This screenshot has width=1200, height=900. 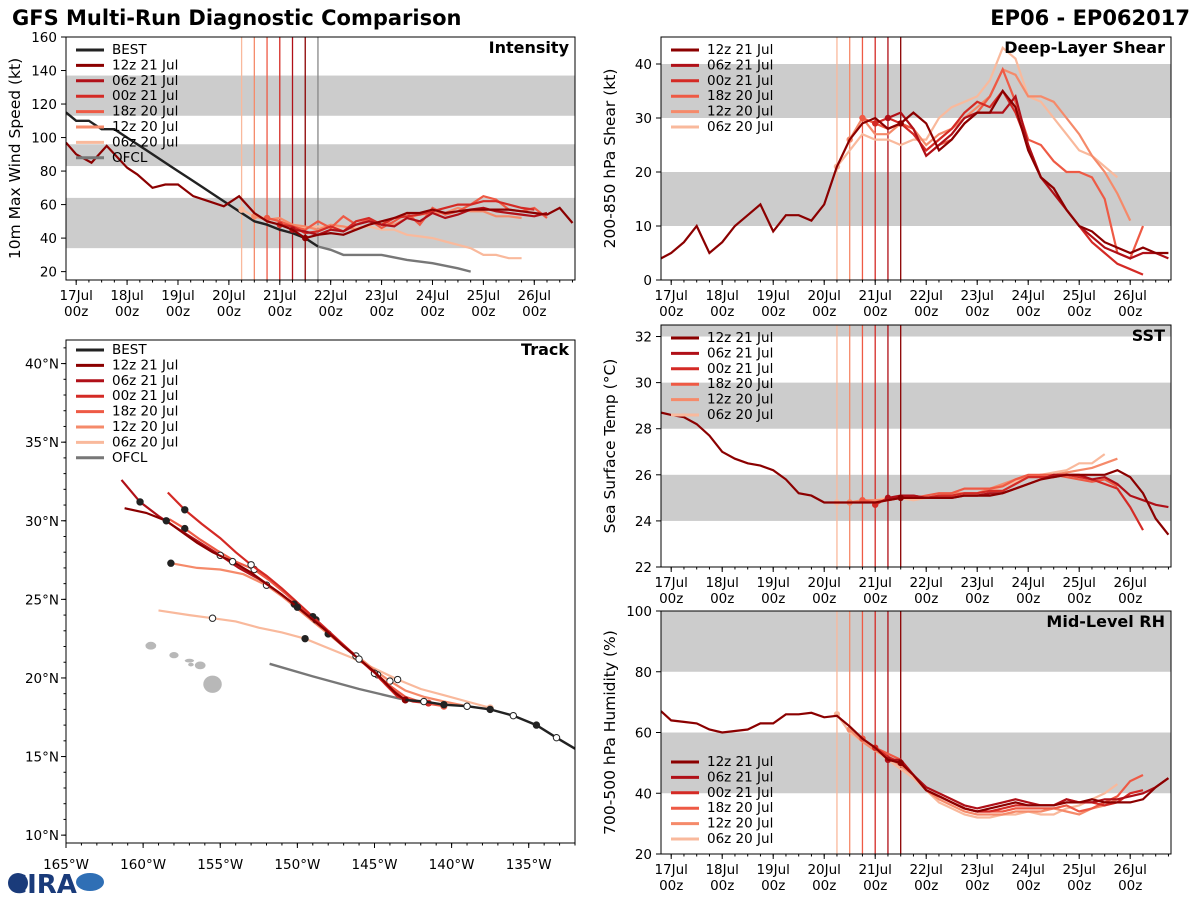 I want to click on y-tick-label: 22, so click(x=643, y=568).